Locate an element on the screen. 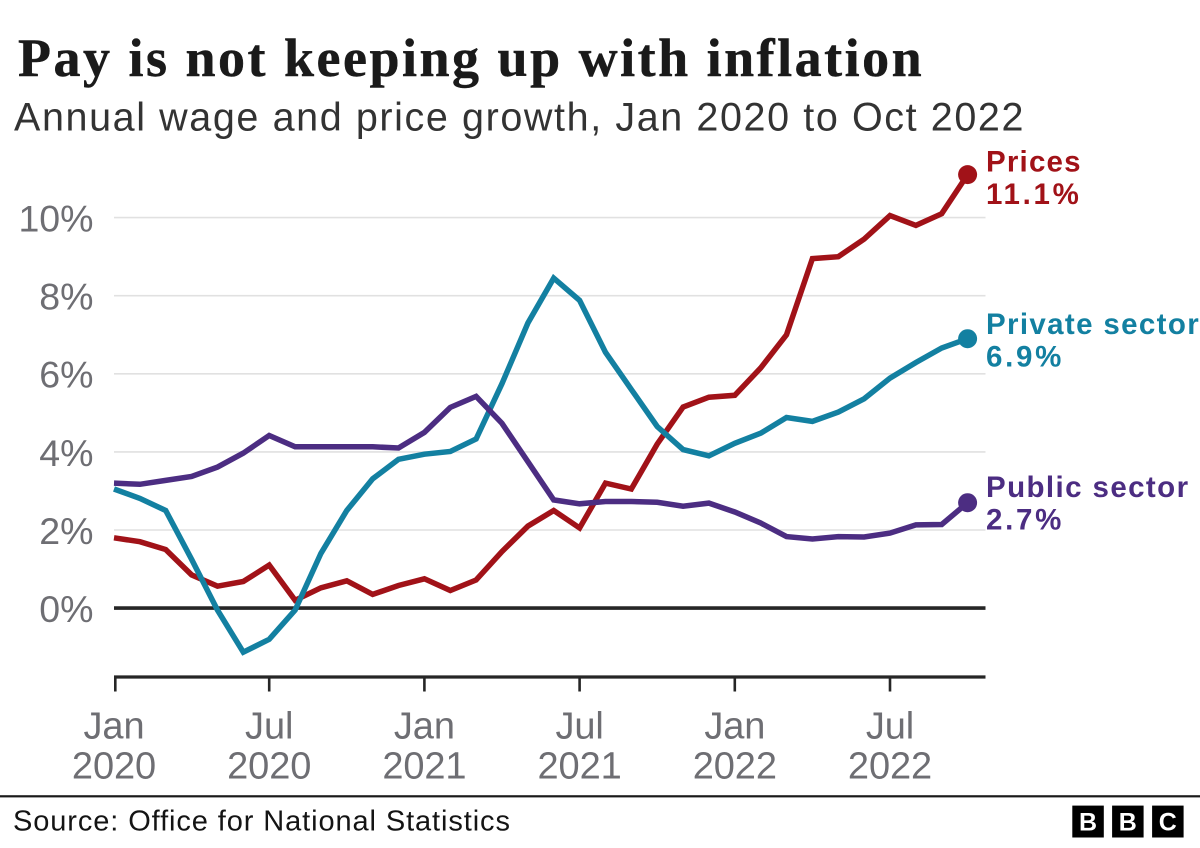 The height and width of the screenshot is (848, 1200). svg-text:Source: Office for National St: Source: Office for National Statistics is located at coordinates (262, 822).